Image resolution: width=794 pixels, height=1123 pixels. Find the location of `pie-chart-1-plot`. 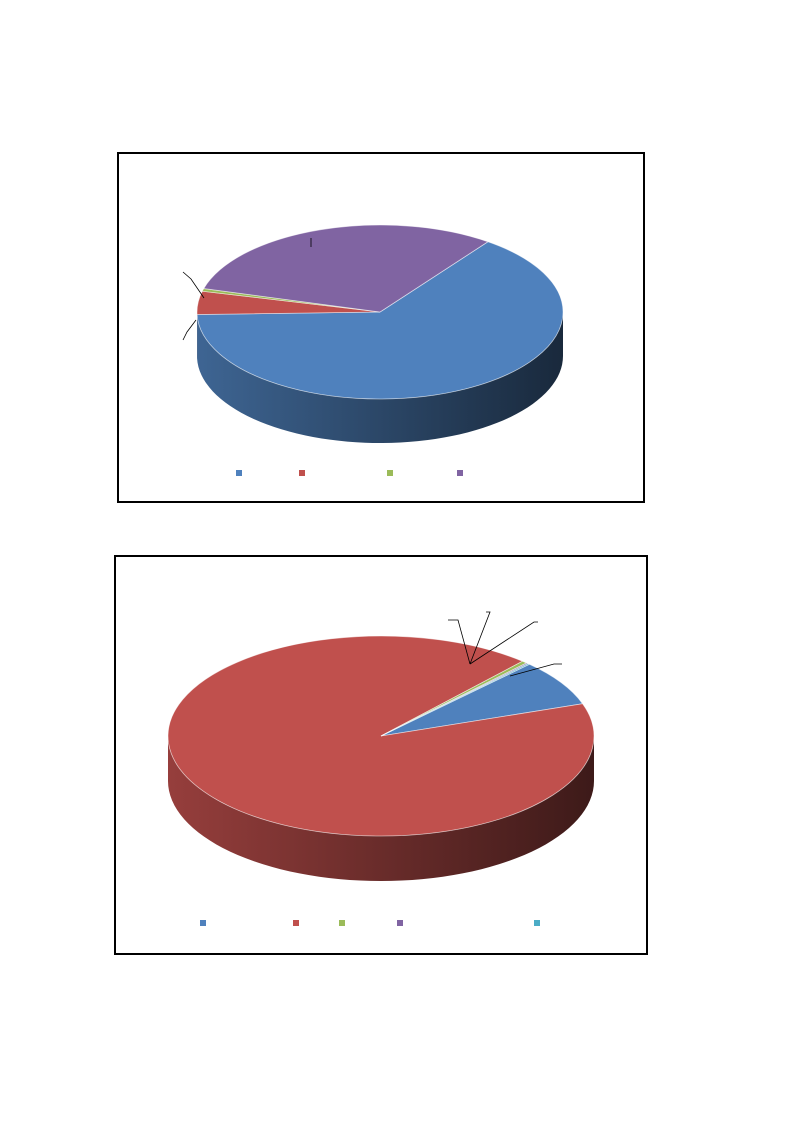

pie-chart-1-plot is located at coordinates (373, 334).